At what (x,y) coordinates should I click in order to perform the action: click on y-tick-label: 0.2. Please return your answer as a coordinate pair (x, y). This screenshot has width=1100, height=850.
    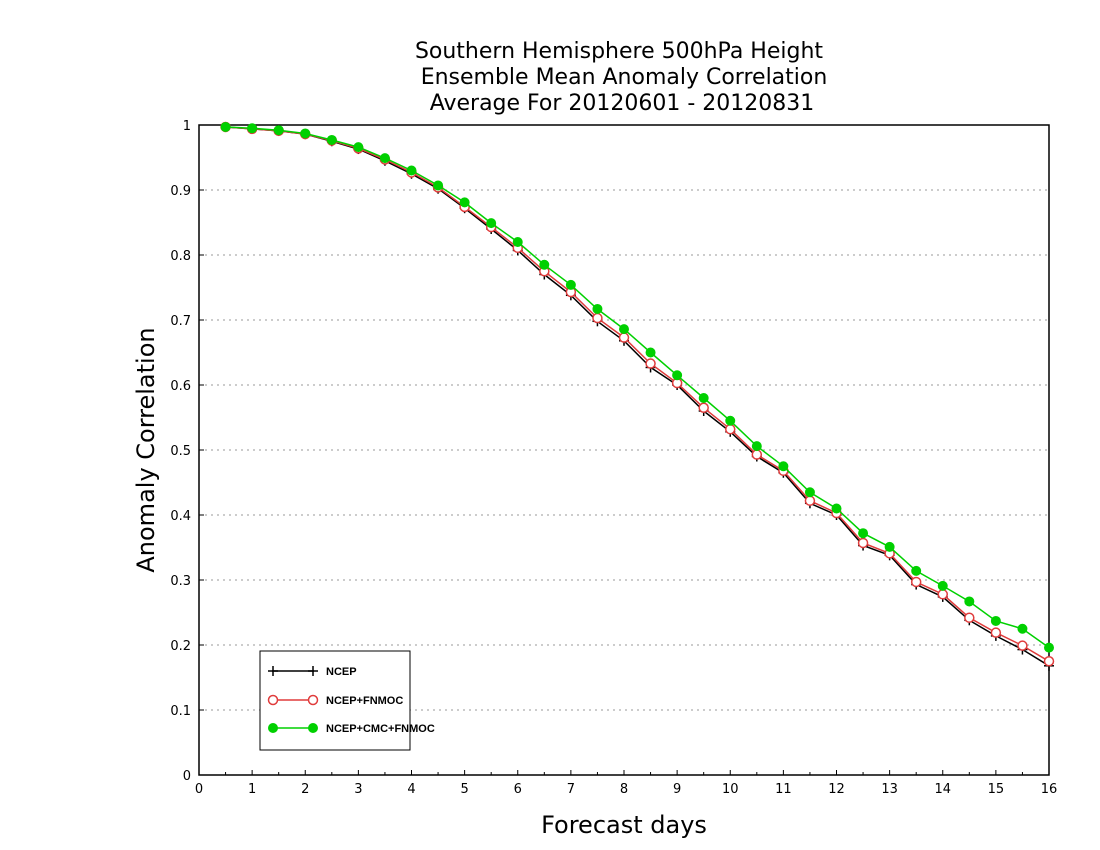
    Looking at the image, I should click on (180, 646).